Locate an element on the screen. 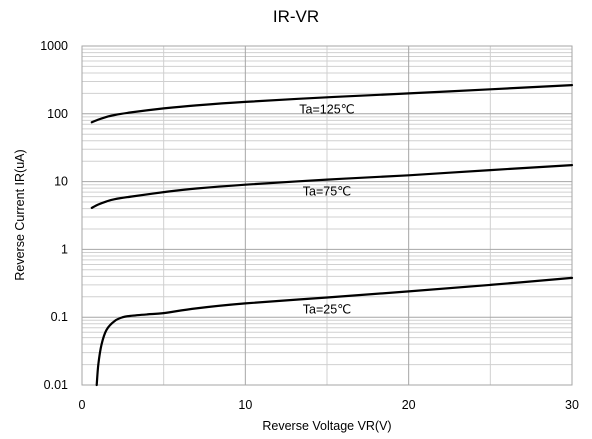 This screenshot has height=439, width=592. x-tick-label: 20 is located at coordinates (409, 405).